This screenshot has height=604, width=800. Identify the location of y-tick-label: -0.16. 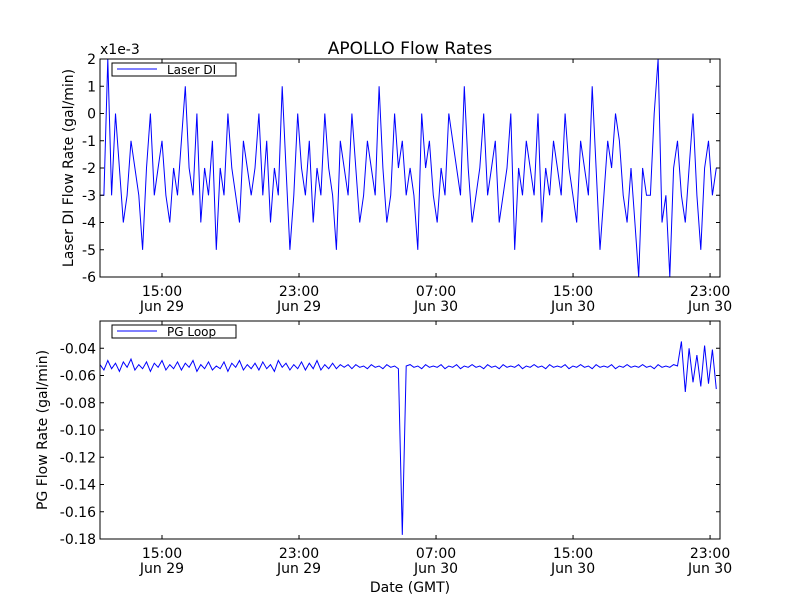
(78, 513).